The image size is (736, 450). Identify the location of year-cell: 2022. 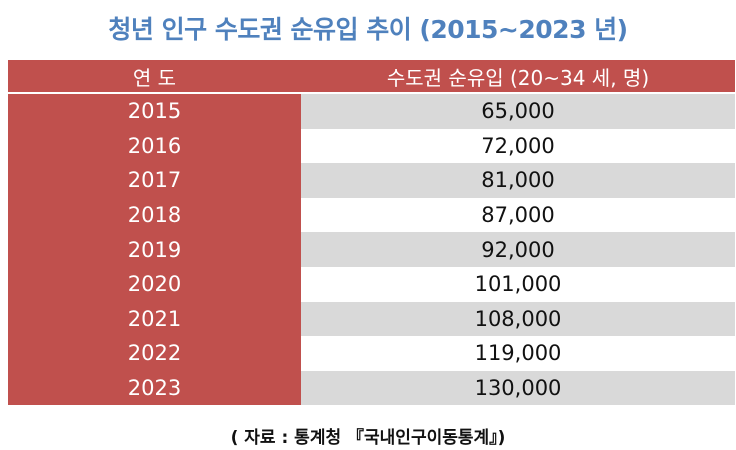
(154, 353).